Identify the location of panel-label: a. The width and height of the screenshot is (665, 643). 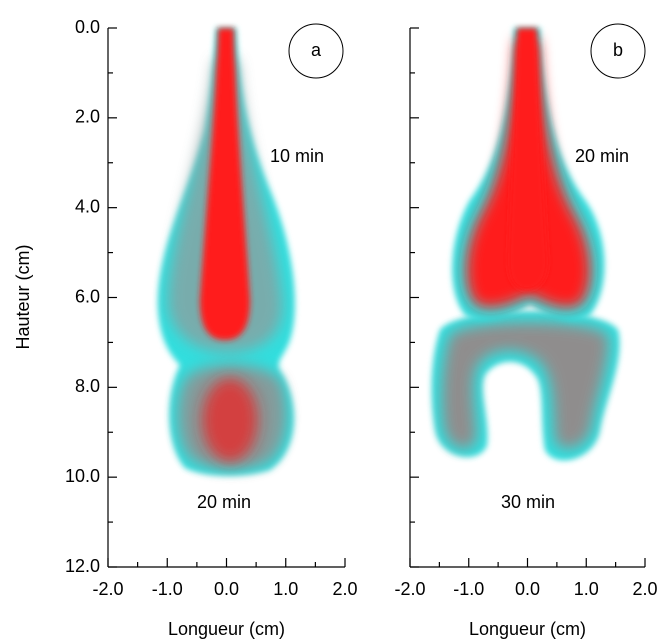
(316, 50).